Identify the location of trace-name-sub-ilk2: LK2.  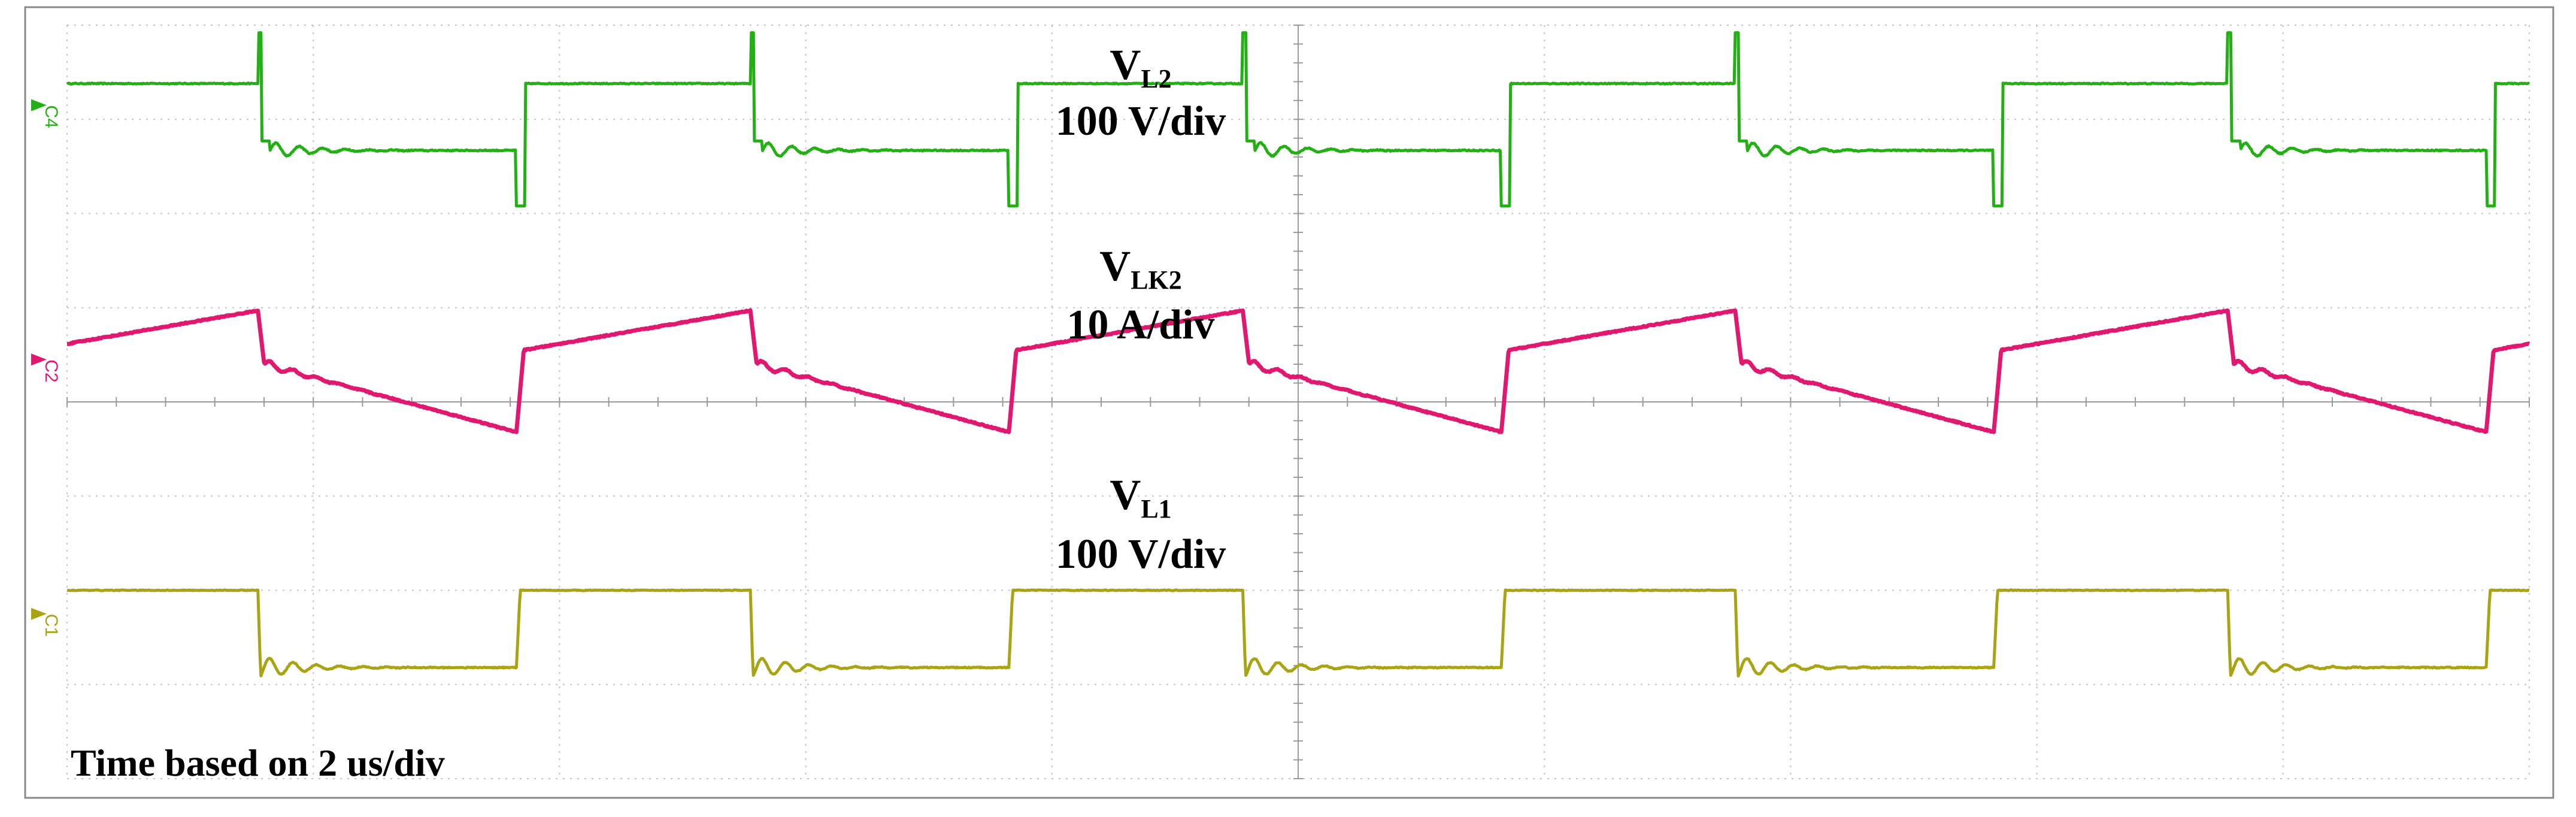
(1156, 280).